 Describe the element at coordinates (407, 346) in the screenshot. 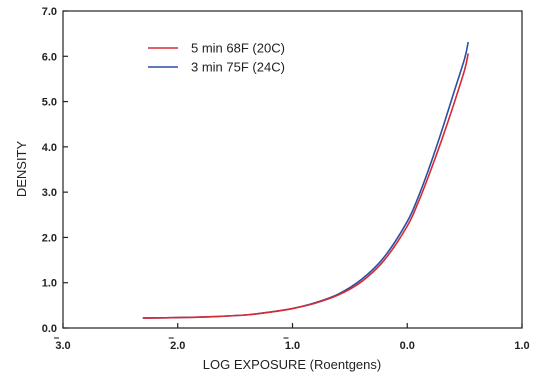

I see `x-tick-label: 0.0` at that location.